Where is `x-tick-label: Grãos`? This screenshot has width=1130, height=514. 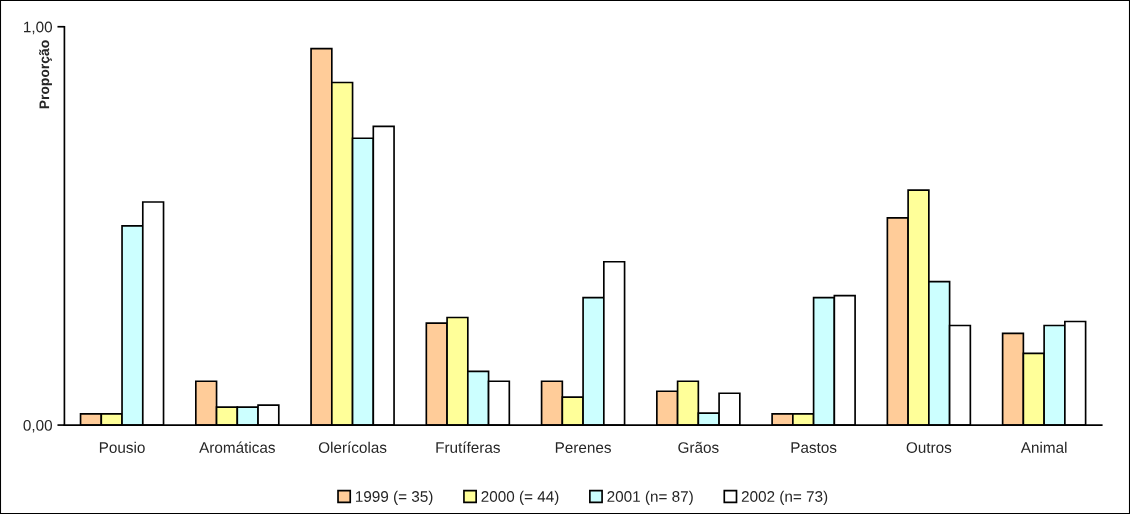 x-tick-label: Grãos is located at coordinates (698, 447).